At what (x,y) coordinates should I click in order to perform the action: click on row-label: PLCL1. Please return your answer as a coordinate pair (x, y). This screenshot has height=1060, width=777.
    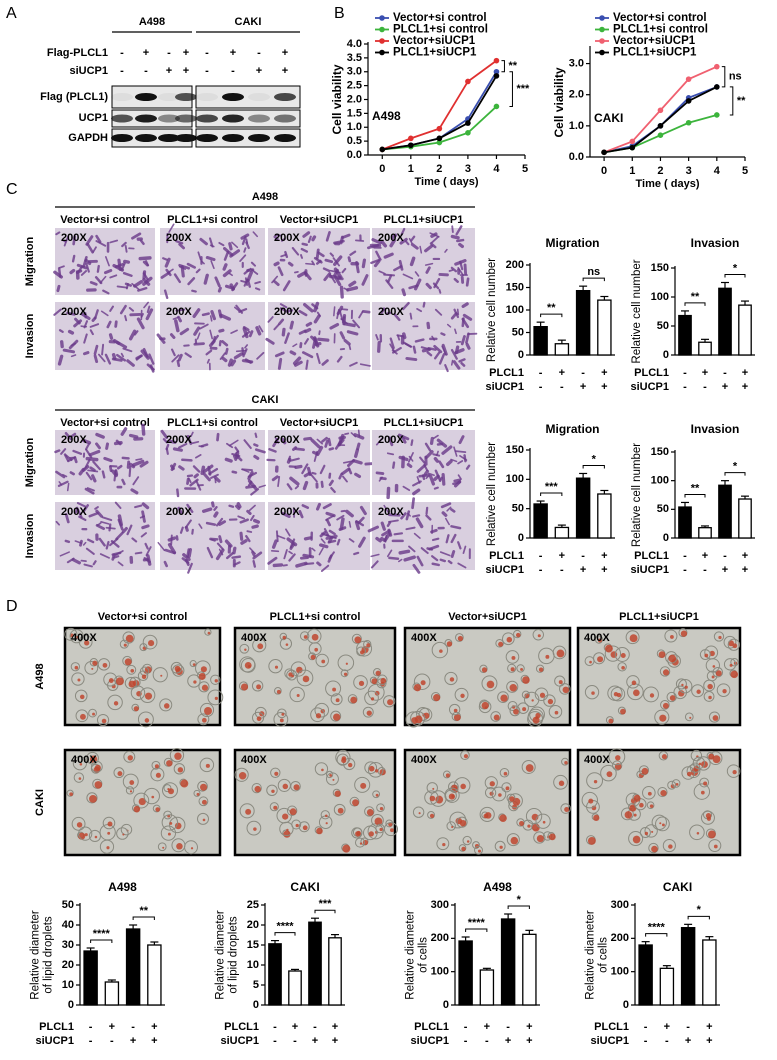
    Looking at the image, I should click on (506, 373).